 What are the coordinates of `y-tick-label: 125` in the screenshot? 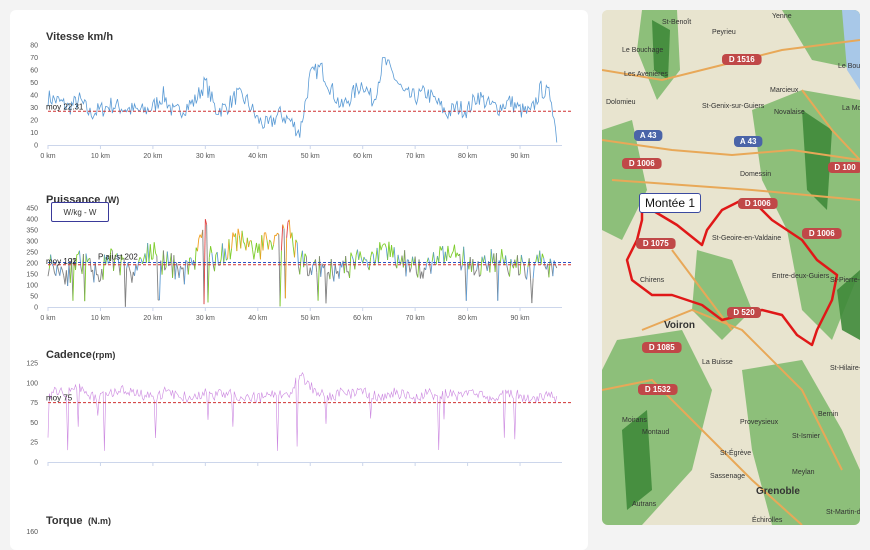 It's located at (32, 364).